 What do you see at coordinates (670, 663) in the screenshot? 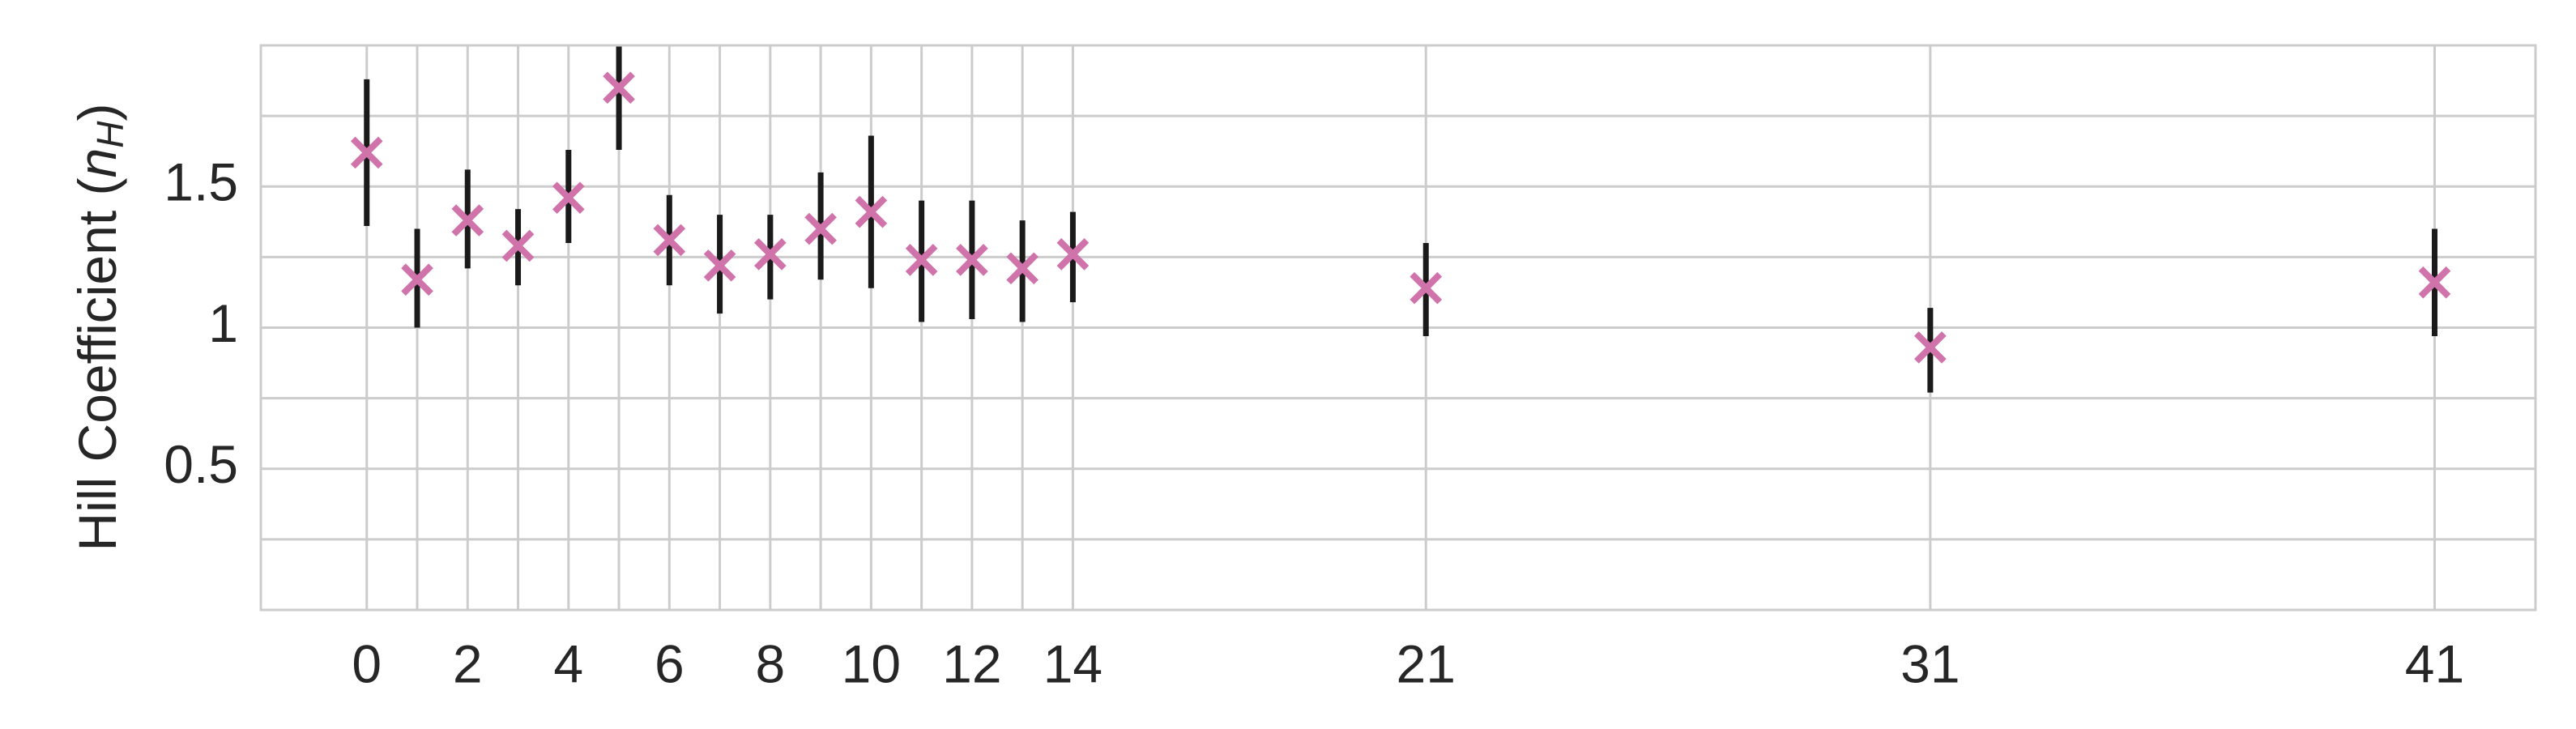
I see `x-tick-label: 6` at bounding box center [670, 663].